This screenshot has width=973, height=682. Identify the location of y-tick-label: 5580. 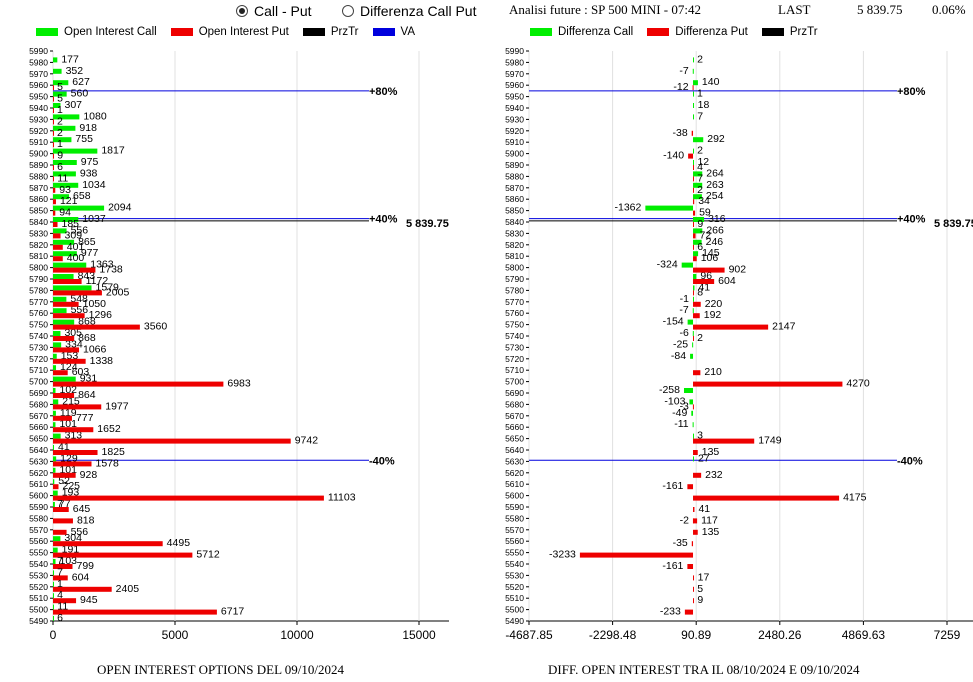
(38, 518).